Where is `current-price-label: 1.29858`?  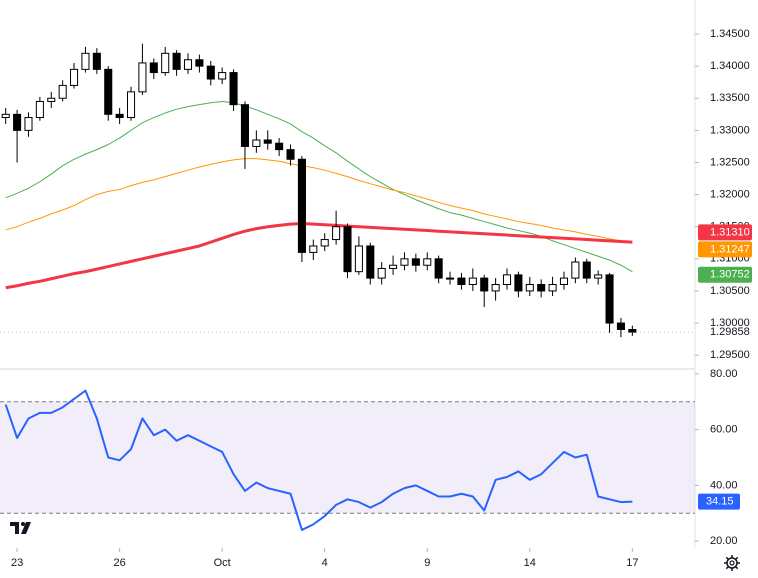
current-price-label: 1.29858 is located at coordinates (730, 332).